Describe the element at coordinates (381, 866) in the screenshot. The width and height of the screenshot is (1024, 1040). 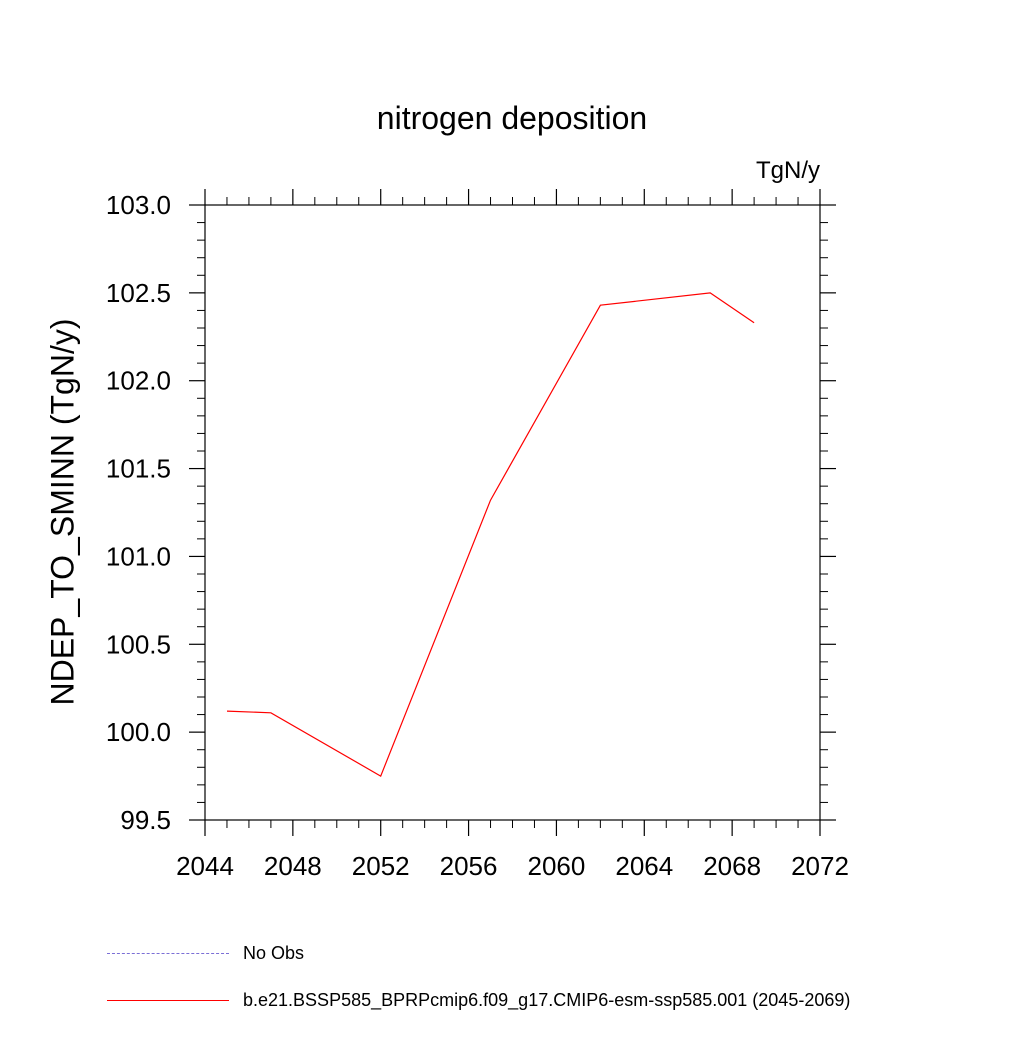
I see `x-tick-label: 2052` at that location.